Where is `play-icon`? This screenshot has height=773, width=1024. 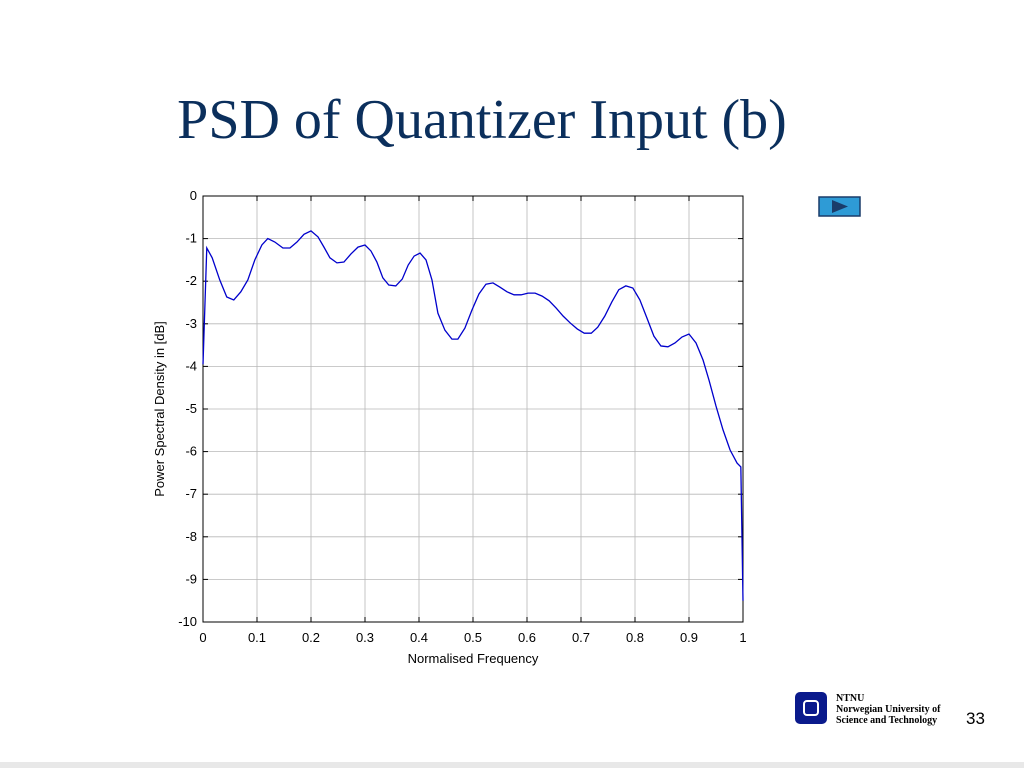
play-icon is located at coordinates (840, 206).